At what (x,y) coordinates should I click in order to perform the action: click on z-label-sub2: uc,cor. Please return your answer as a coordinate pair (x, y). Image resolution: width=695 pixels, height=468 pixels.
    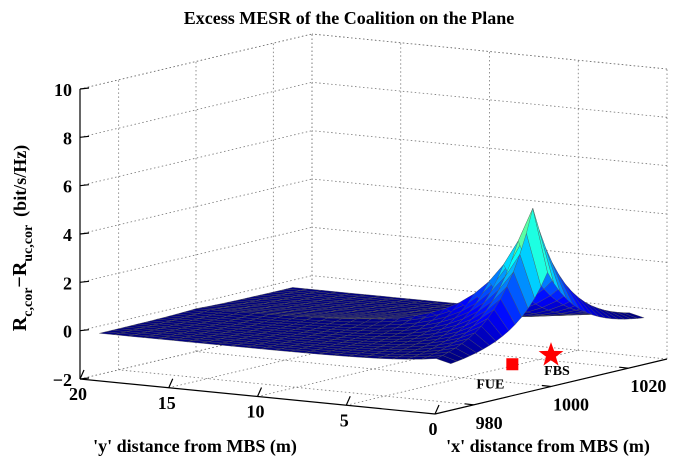
    Looking at the image, I should click on (28, 243).